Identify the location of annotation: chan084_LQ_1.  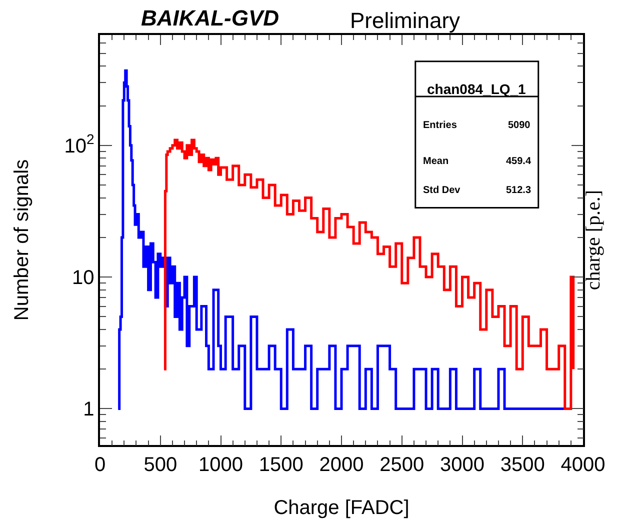
(476, 89).